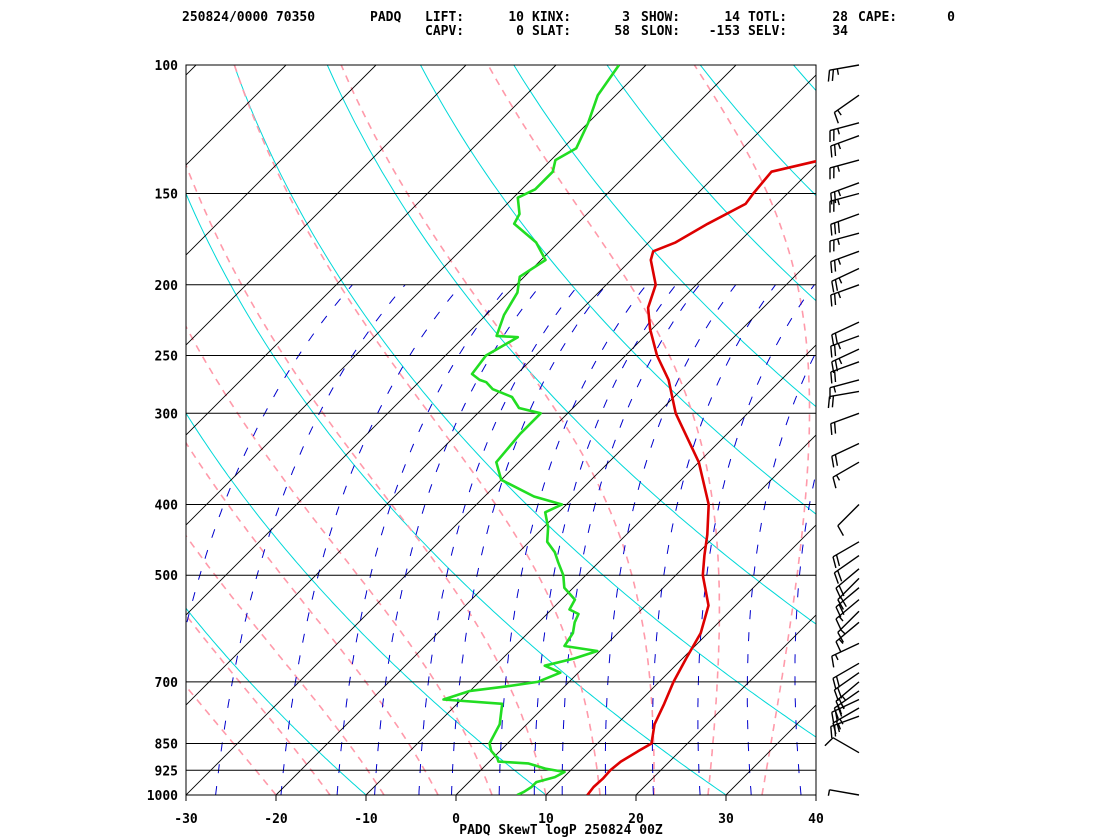 The width and height of the screenshot is (1120, 840). What do you see at coordinates (444, 31) in the screenshot?
I see `index-label-capv: CAPV:` at bounding box center [444, 31].